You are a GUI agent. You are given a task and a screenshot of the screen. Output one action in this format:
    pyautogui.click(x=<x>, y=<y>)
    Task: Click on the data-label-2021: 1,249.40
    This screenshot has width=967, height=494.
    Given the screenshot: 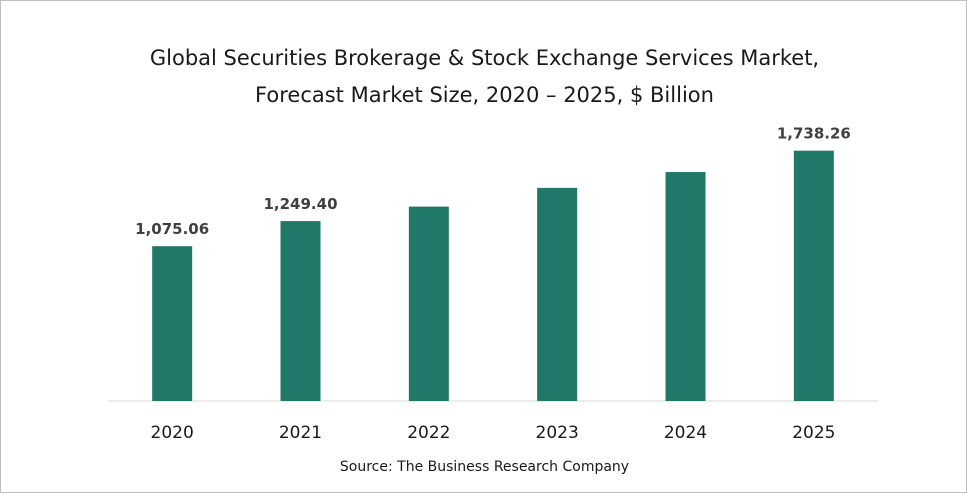 What is the action you would take?
    pyautogui.click(x=300, y=204)
    